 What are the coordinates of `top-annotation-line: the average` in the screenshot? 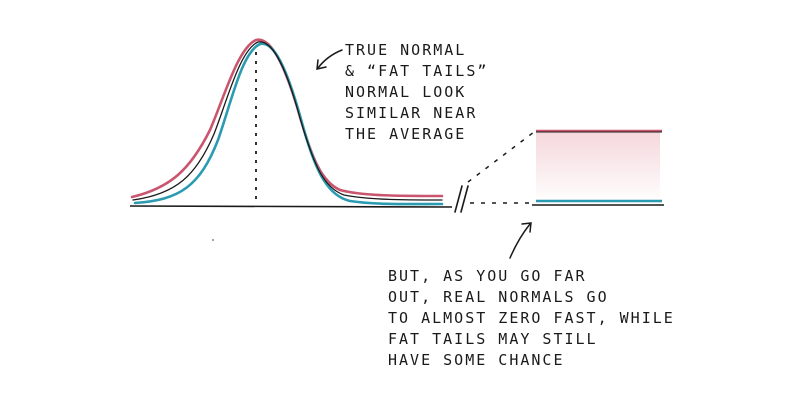 It's located at (406, 134).